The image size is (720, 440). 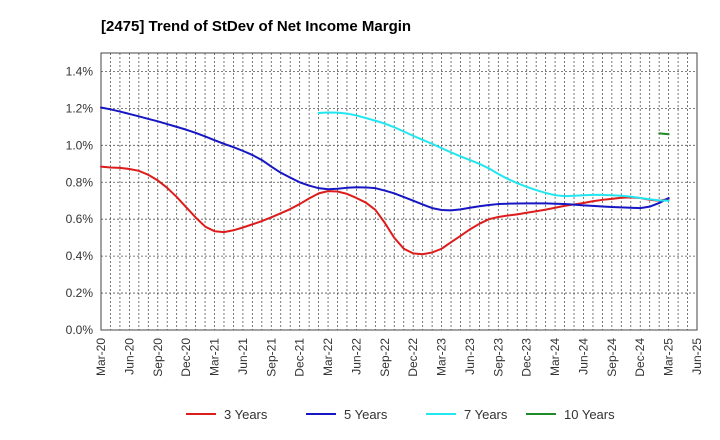 I want to click on x-tick-label: Mar-20, so click(x=101, y=357).